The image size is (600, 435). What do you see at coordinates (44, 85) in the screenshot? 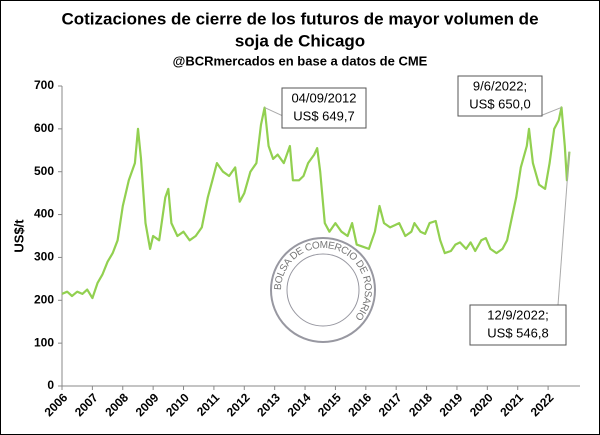
I see `y-tick-label: 700` at bounding box center [44, 85].